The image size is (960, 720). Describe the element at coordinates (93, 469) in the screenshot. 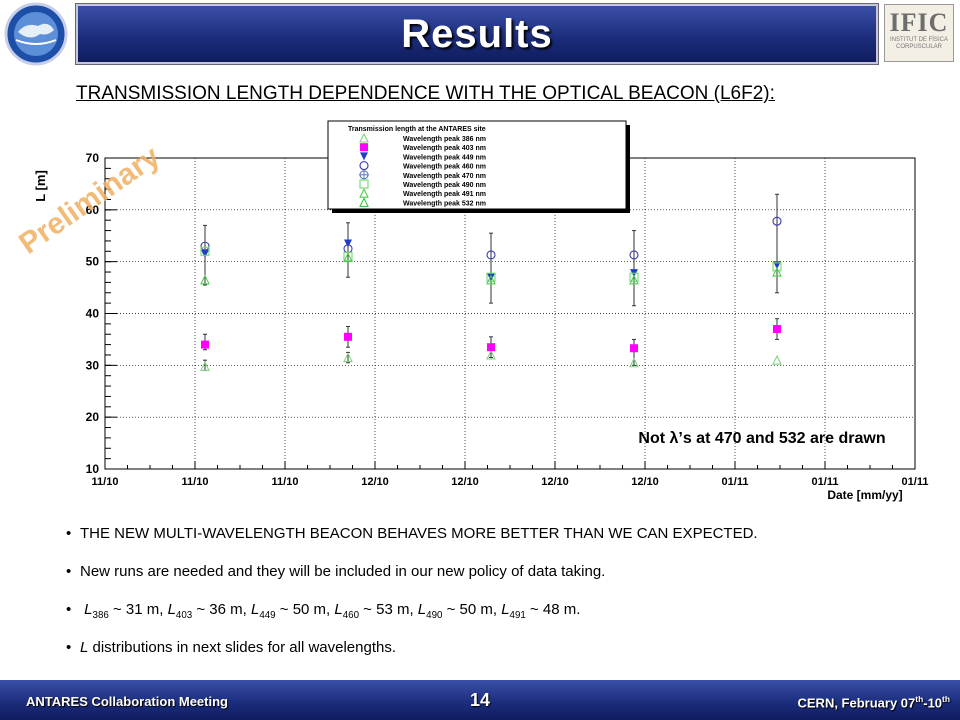

I see `y-tick-label: 10` at that location.